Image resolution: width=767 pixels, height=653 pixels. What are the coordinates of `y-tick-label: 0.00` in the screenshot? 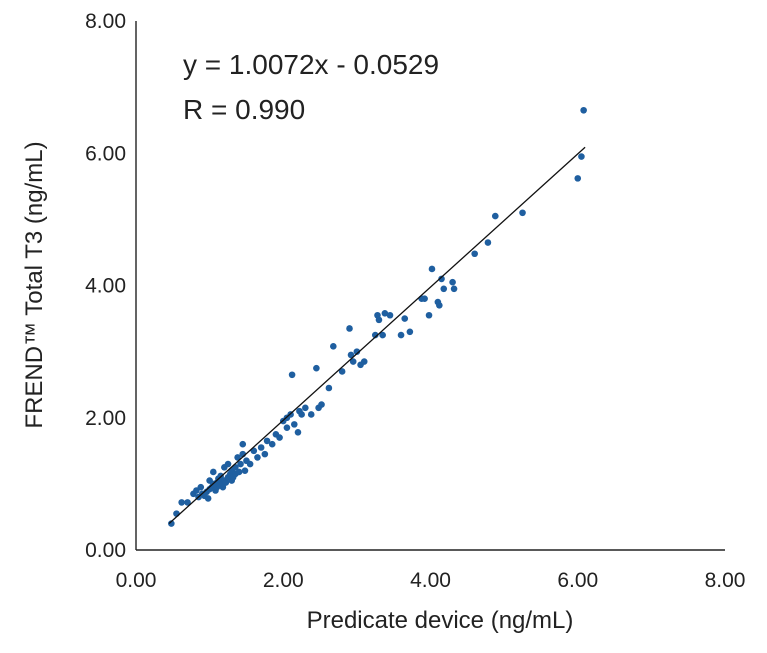 It's located at (105, 550).